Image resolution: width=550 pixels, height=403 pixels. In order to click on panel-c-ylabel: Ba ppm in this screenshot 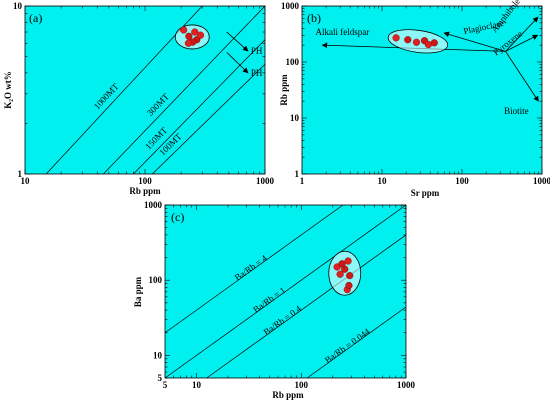, I will do `click(138, 291)`.